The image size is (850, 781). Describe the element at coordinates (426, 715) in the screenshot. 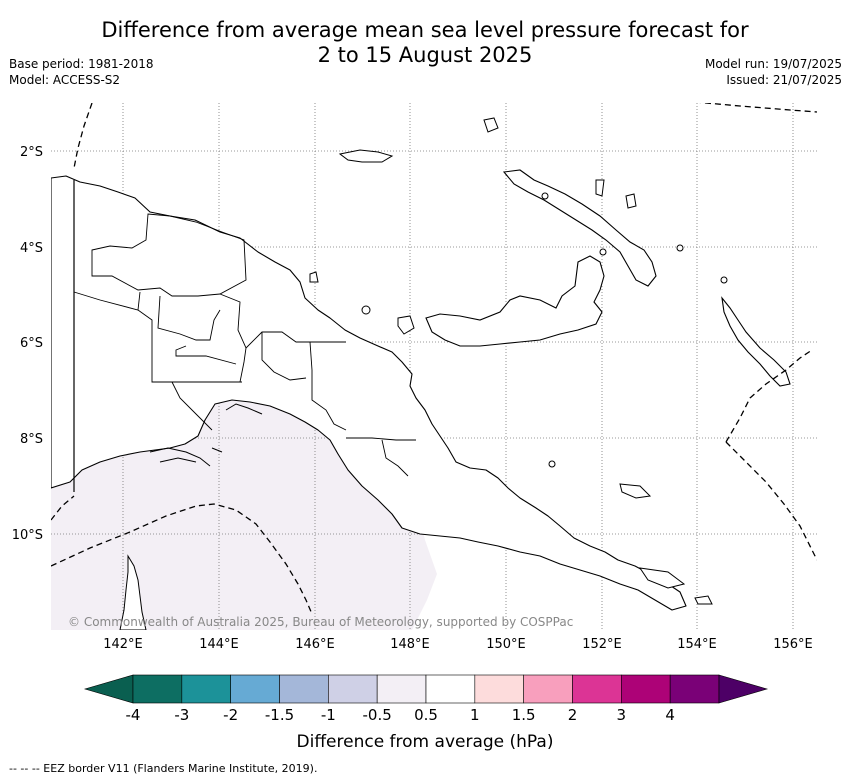

I see `colorbar-tick-label: 0.5` at that location.